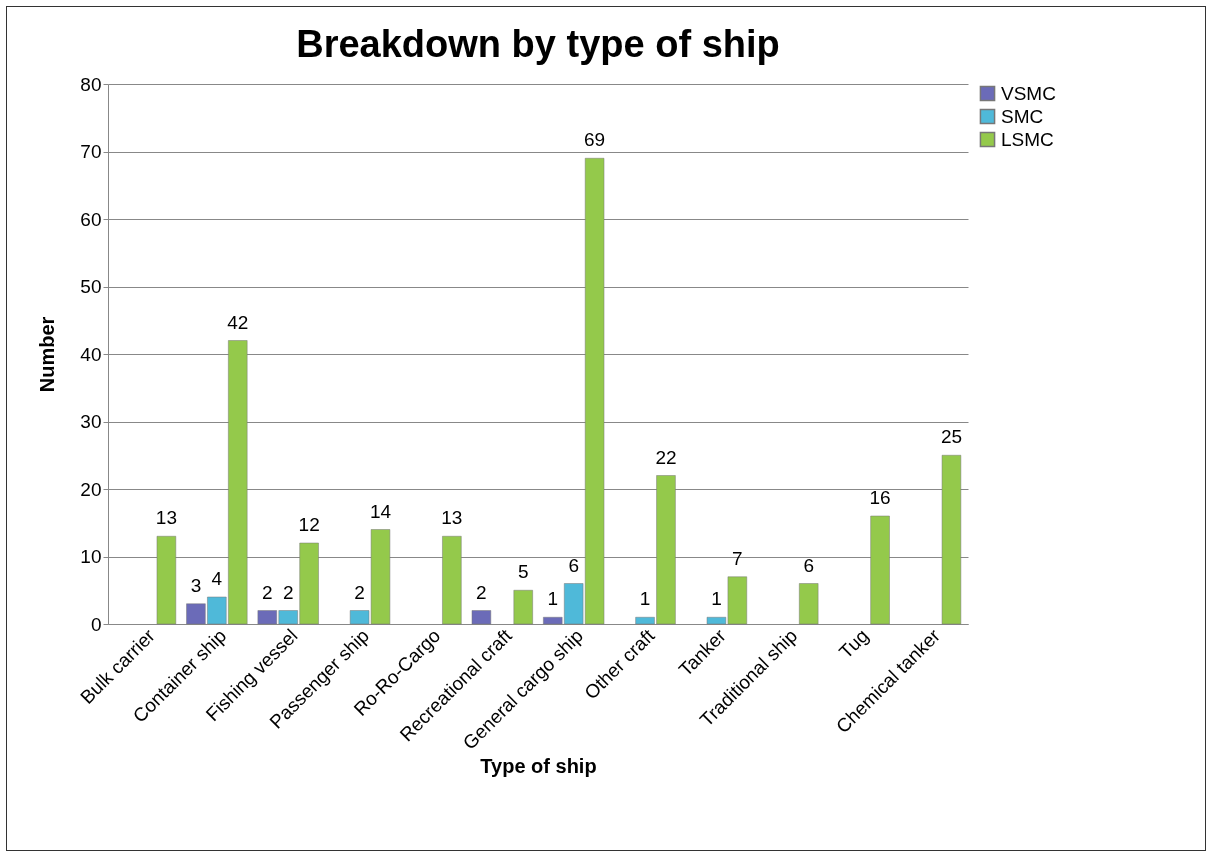  What do you see at coordinates (595, 140) in the screenshot?
I see `data-label: 69` at bounding box center [595, 140].